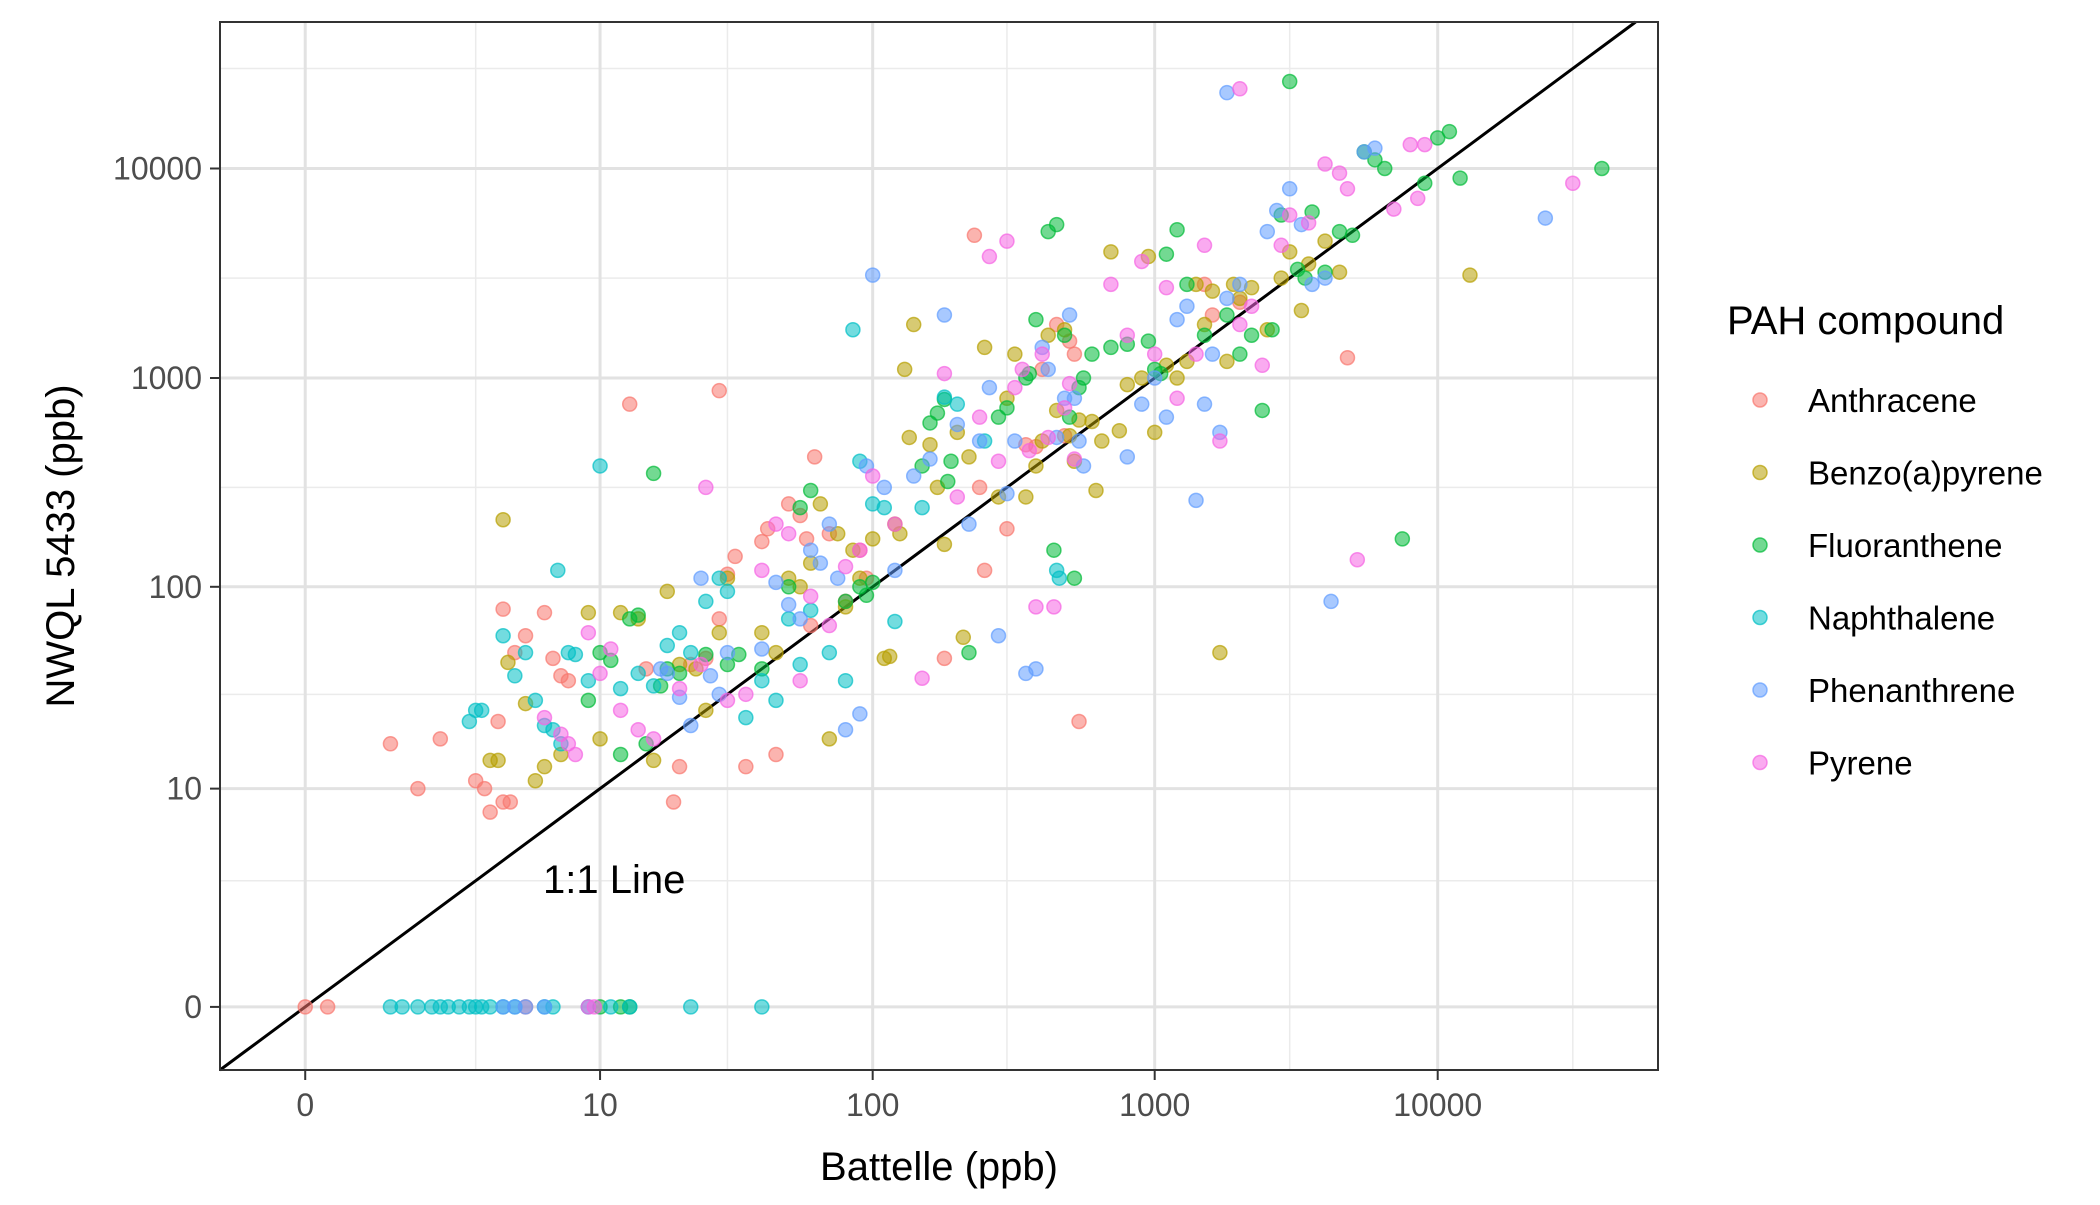  What do you see at coordinates (193, 1007) in the screenshot?
I see `y-tick-label: 0` at bounding box center [193, 1007].